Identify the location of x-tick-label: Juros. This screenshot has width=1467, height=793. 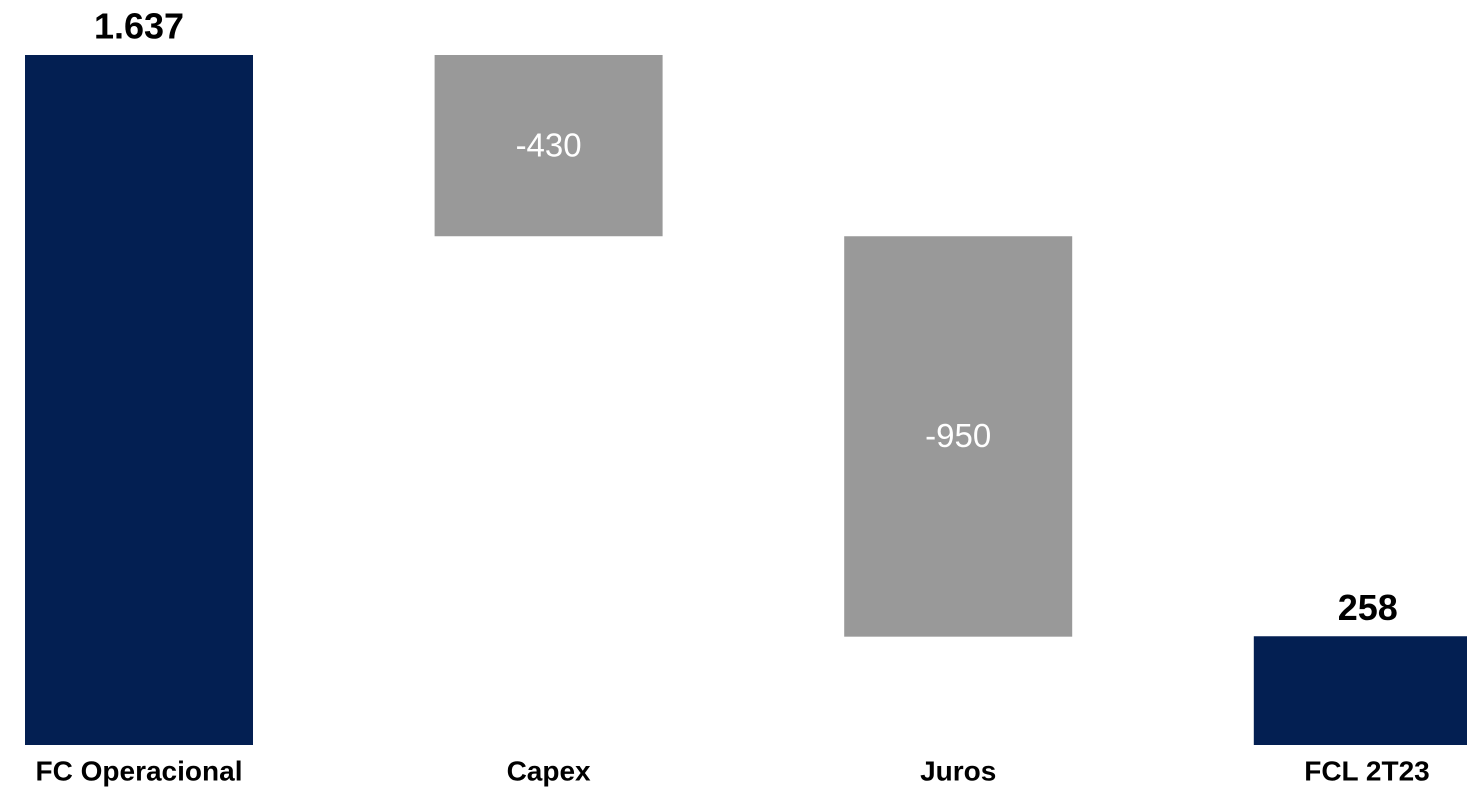
(958, 770).